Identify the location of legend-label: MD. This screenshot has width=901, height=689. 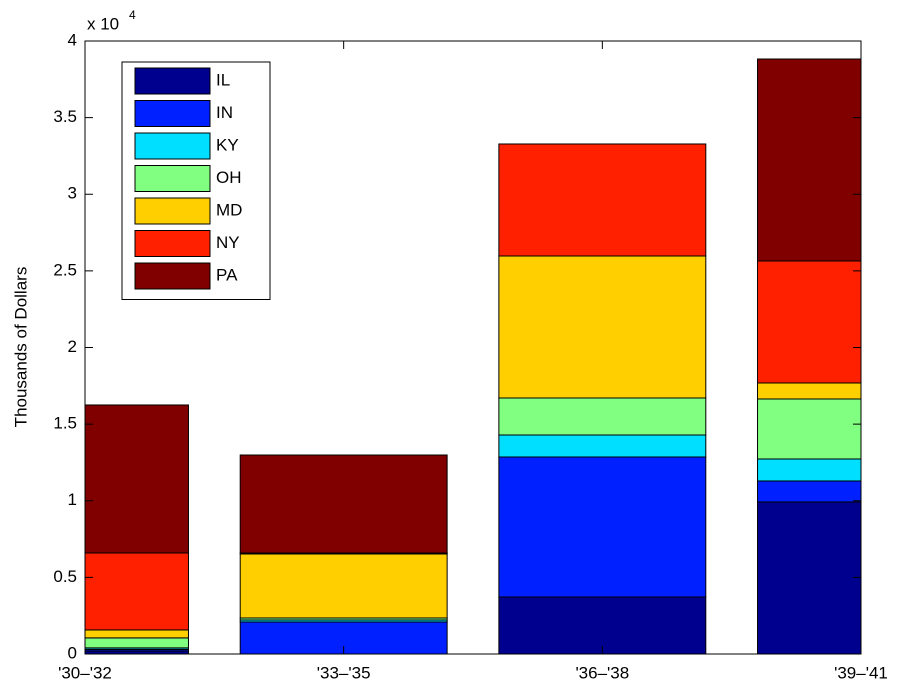
(229, 209).